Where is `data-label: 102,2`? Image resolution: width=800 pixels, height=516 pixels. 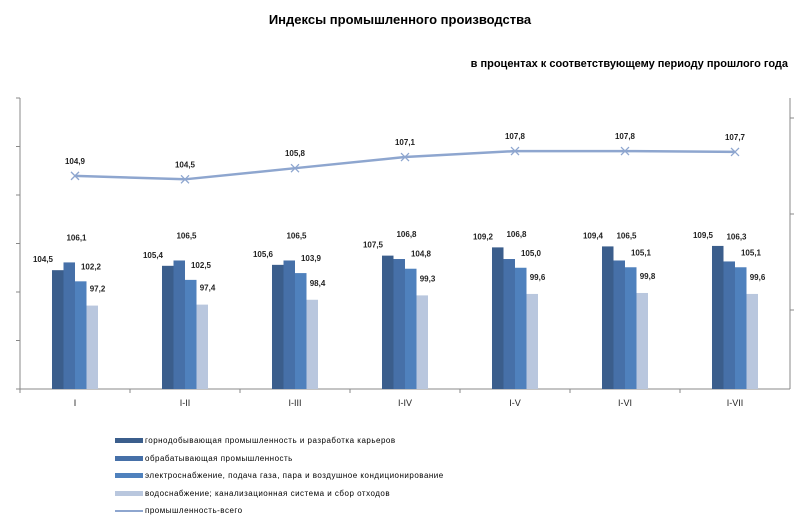 data-label: 102,2 is located at coordinates (91, 266).